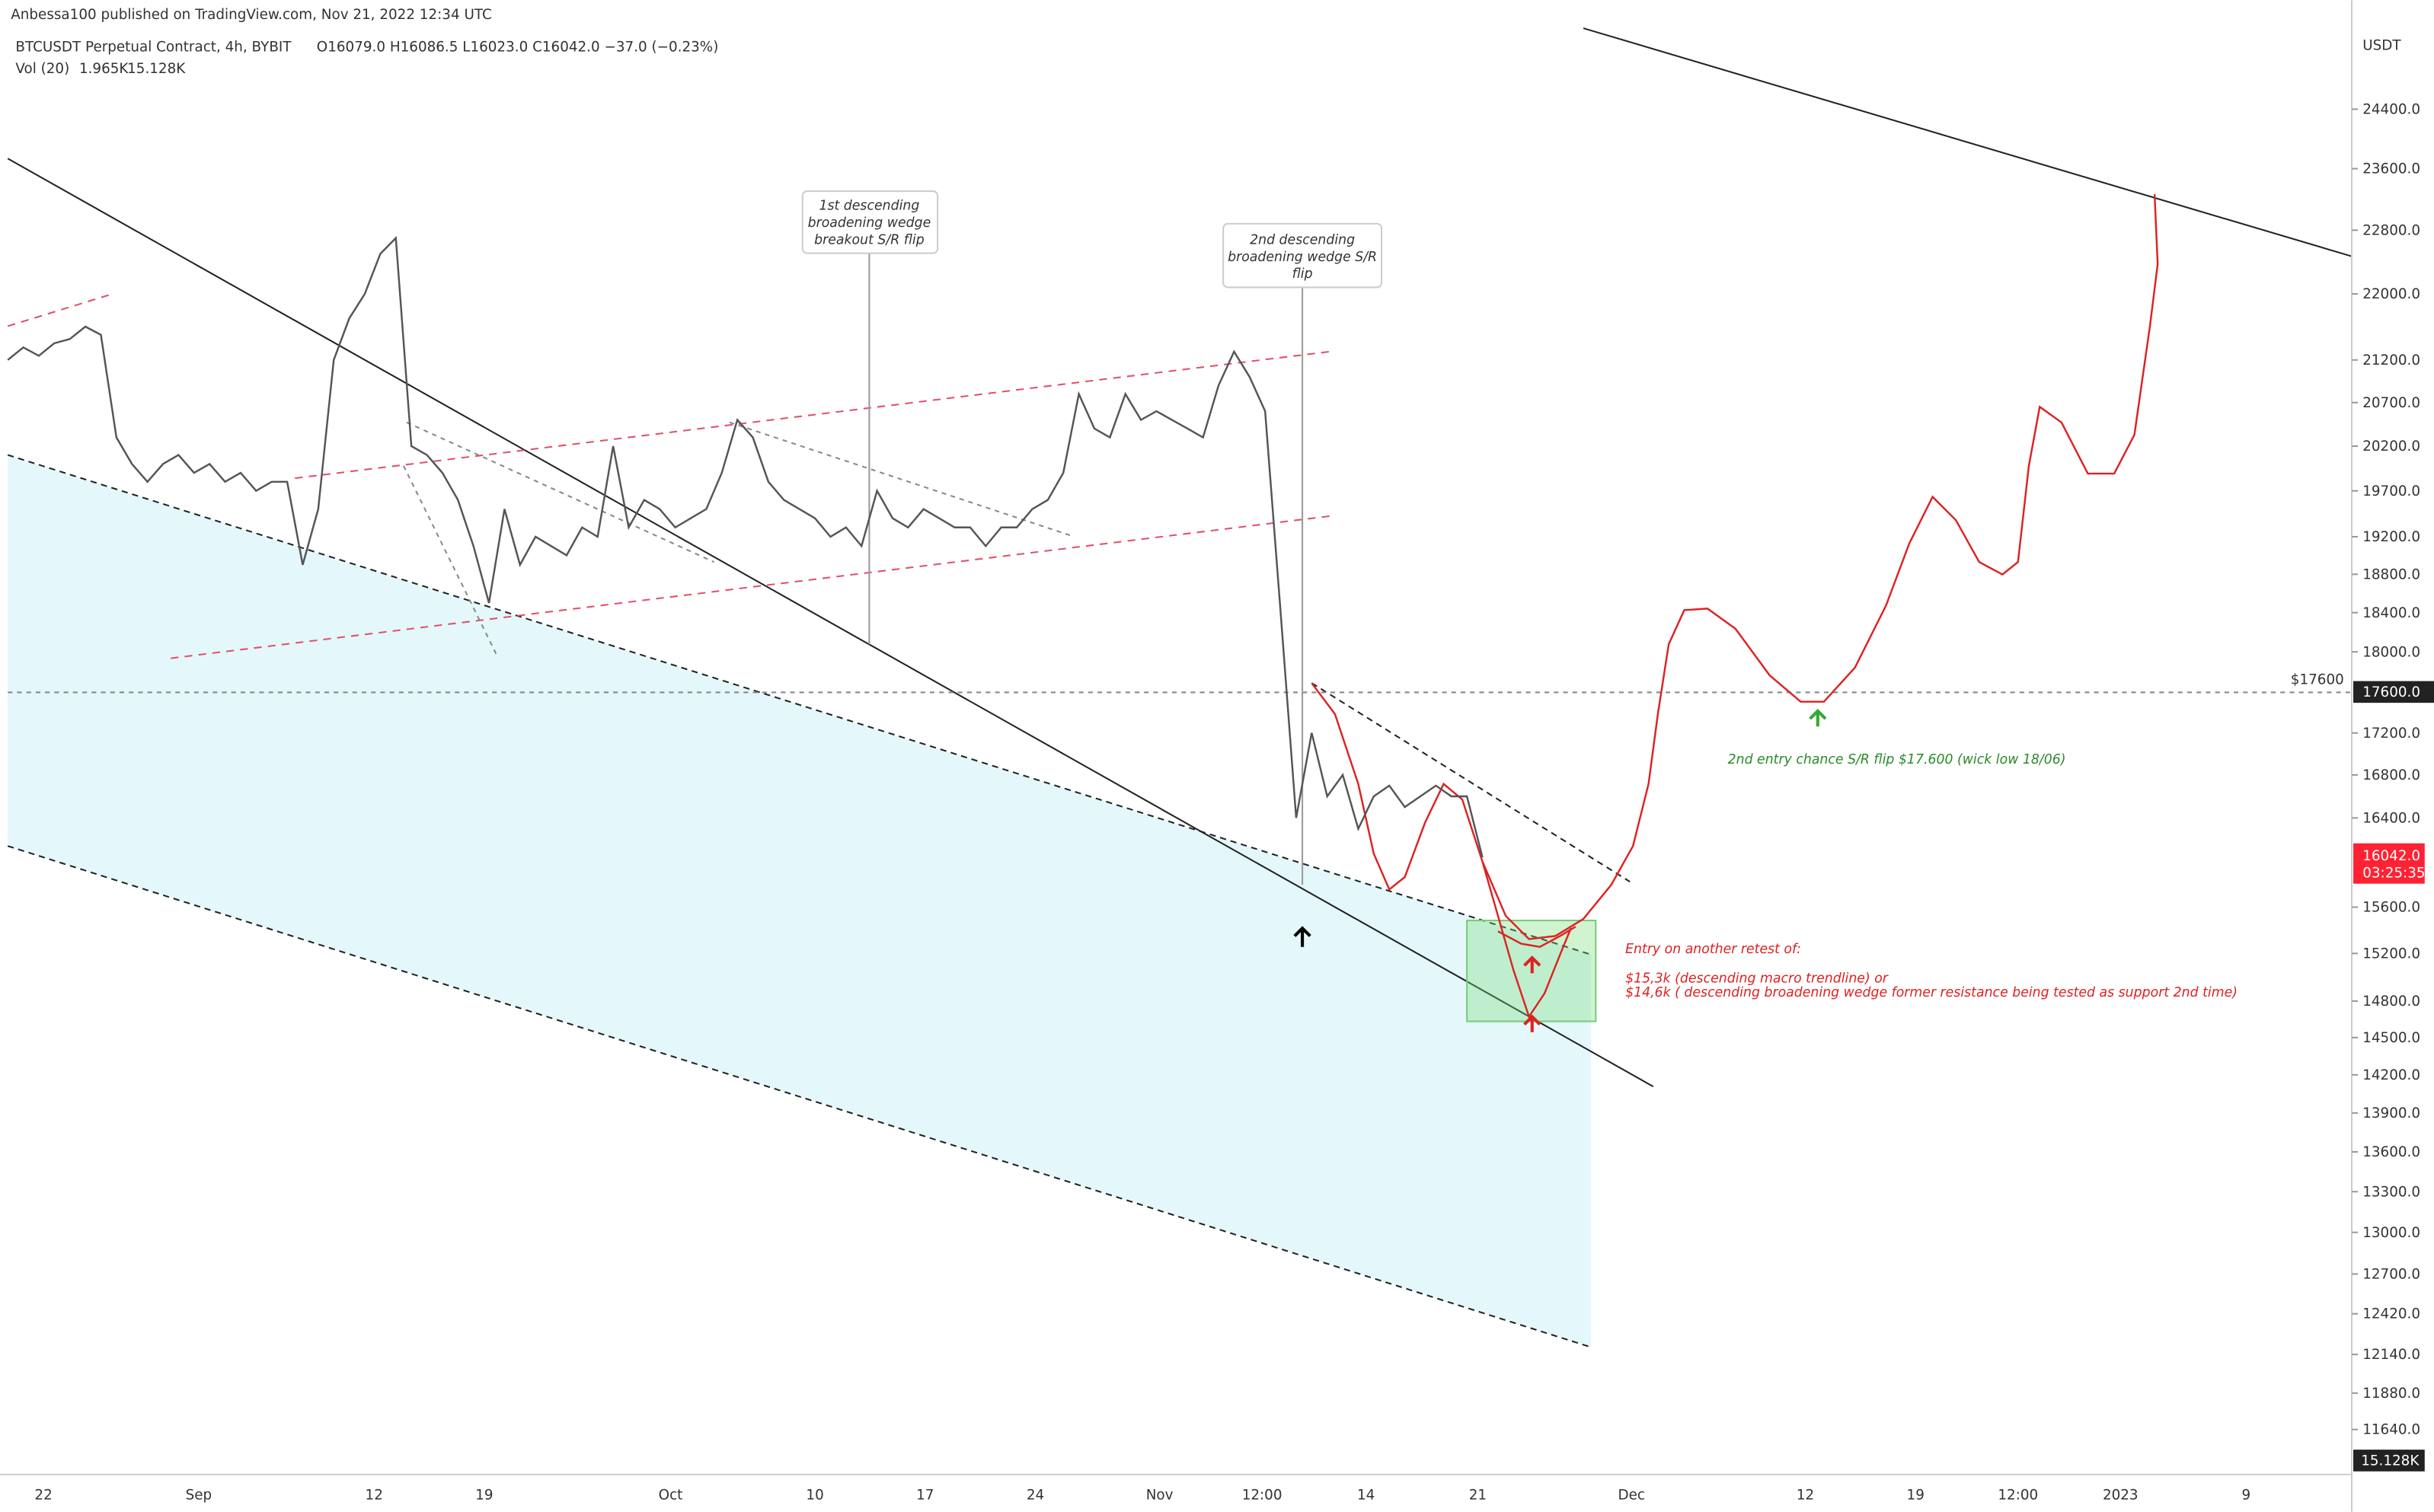 The image size is (2434, 1512). Describe the element at coordinates (2391, 856) in the screenshot. I see `last-price: 16042.0` at that location.